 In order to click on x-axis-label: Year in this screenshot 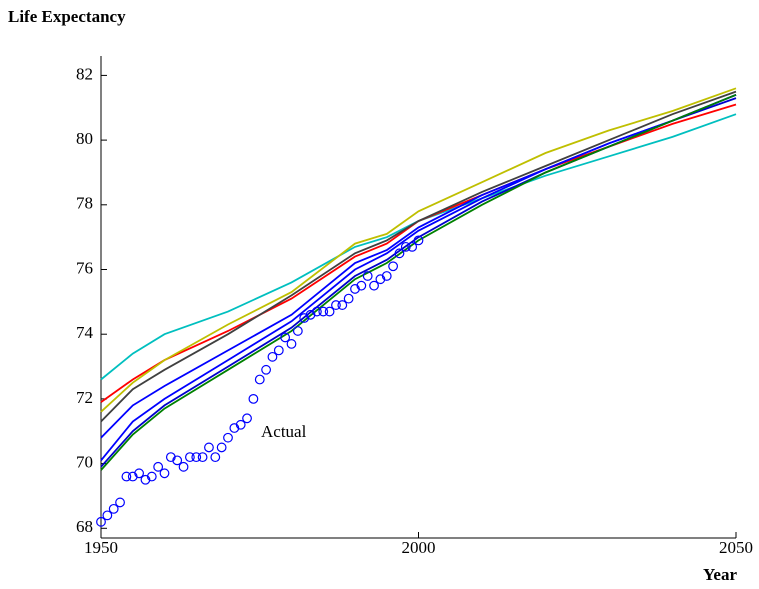, I will do `click(720, 574)`.